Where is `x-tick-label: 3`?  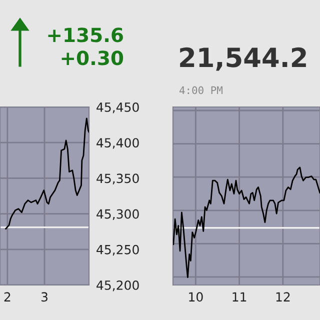 x-tick-label: 3 is located at coordinates (44, 297).